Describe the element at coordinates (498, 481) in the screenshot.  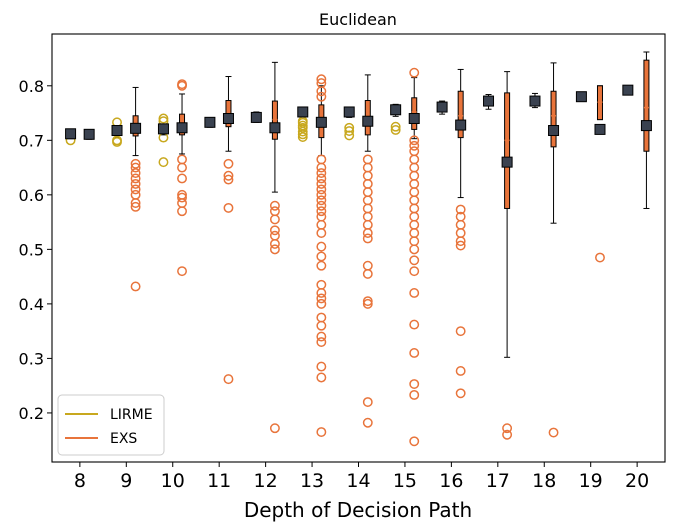
I see `x-tick-label: 17` at that location.